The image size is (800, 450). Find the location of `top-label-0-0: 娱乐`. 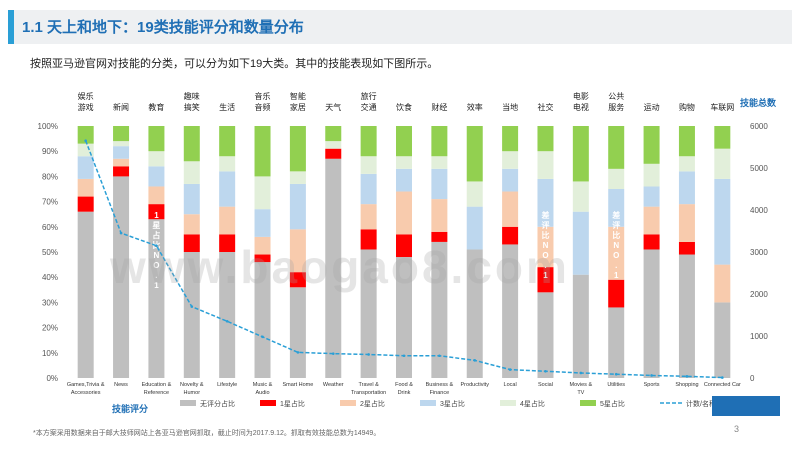

top-label-0-0: 娱乐 is located at coordinates (86, 96).